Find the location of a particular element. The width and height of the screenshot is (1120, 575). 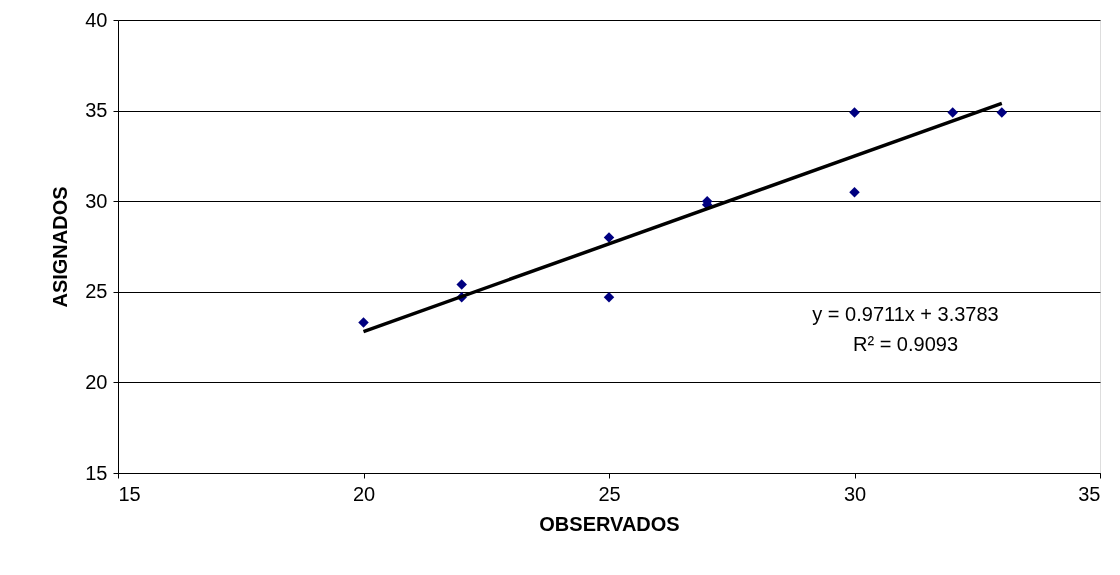

x-tick-label: 35 is located at coordinates (1089, 493).